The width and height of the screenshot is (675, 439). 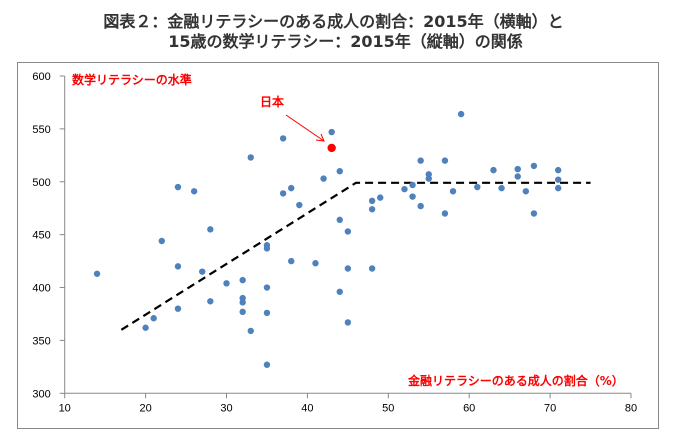 What do you see at coordinates (345, 41) in the screenshot?
I see `chart-title-line2: 15歳の数学リテラシー：2015年（縦軸）の関係` at bounding box center [345, 41].